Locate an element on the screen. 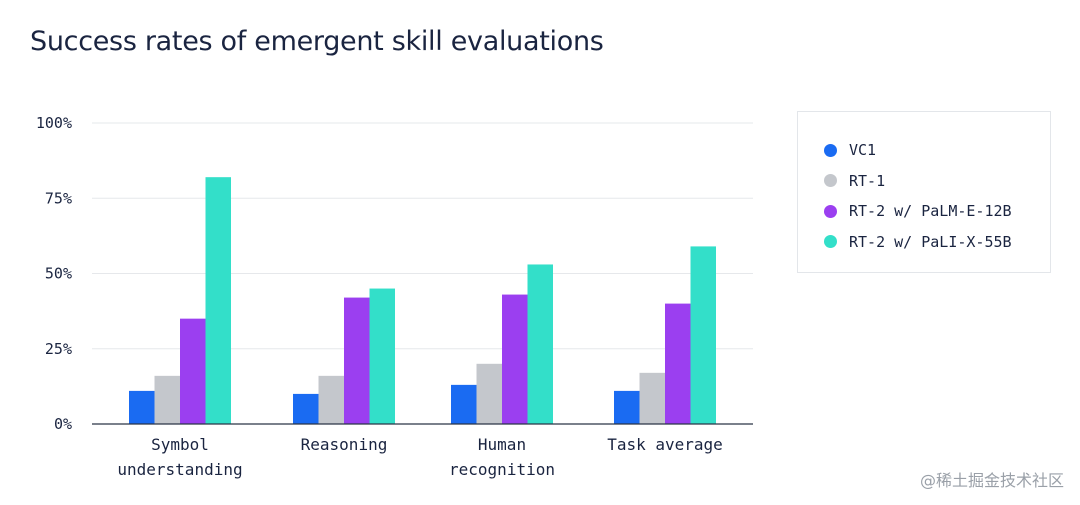  y-tick-label: 0% is located at coordinates (63, 424).